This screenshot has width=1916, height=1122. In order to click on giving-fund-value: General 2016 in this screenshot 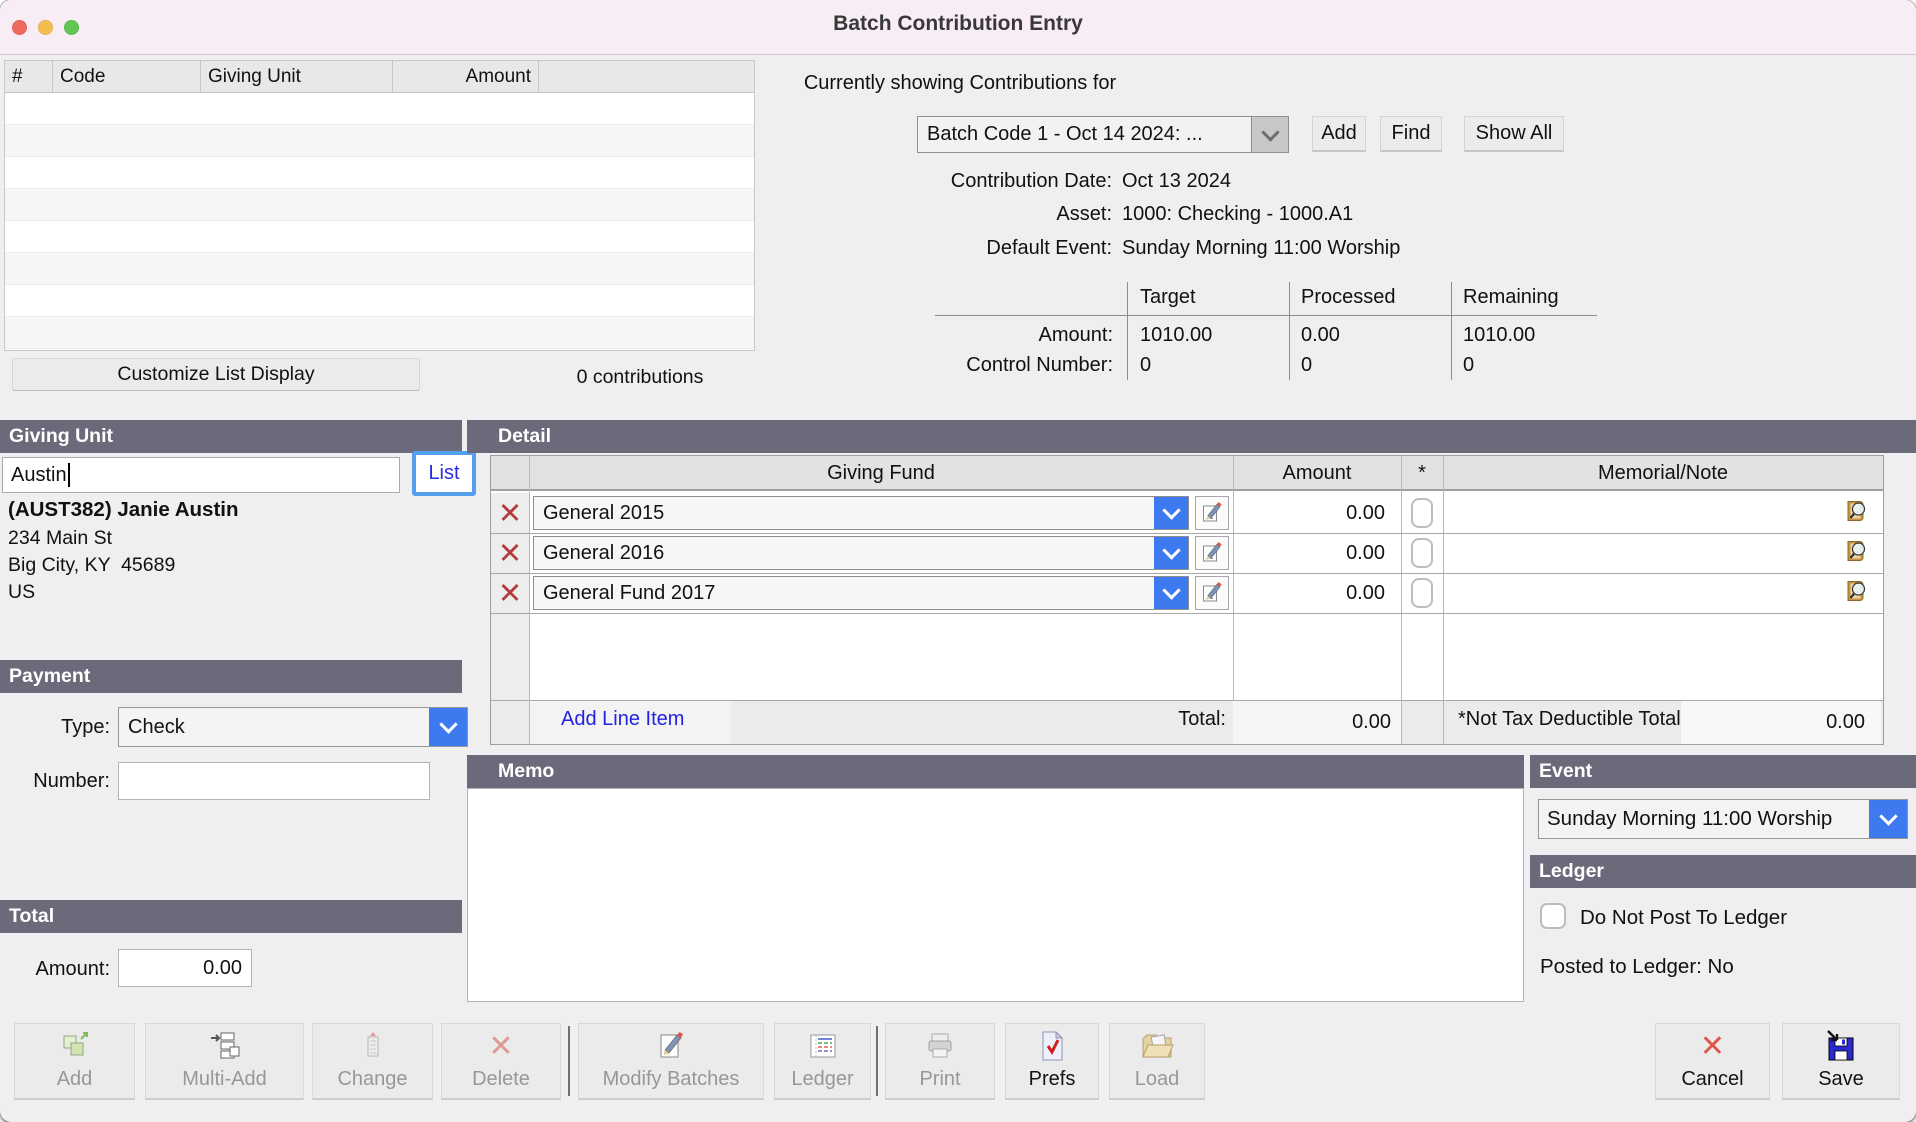, I will do `click(604, 552)`.